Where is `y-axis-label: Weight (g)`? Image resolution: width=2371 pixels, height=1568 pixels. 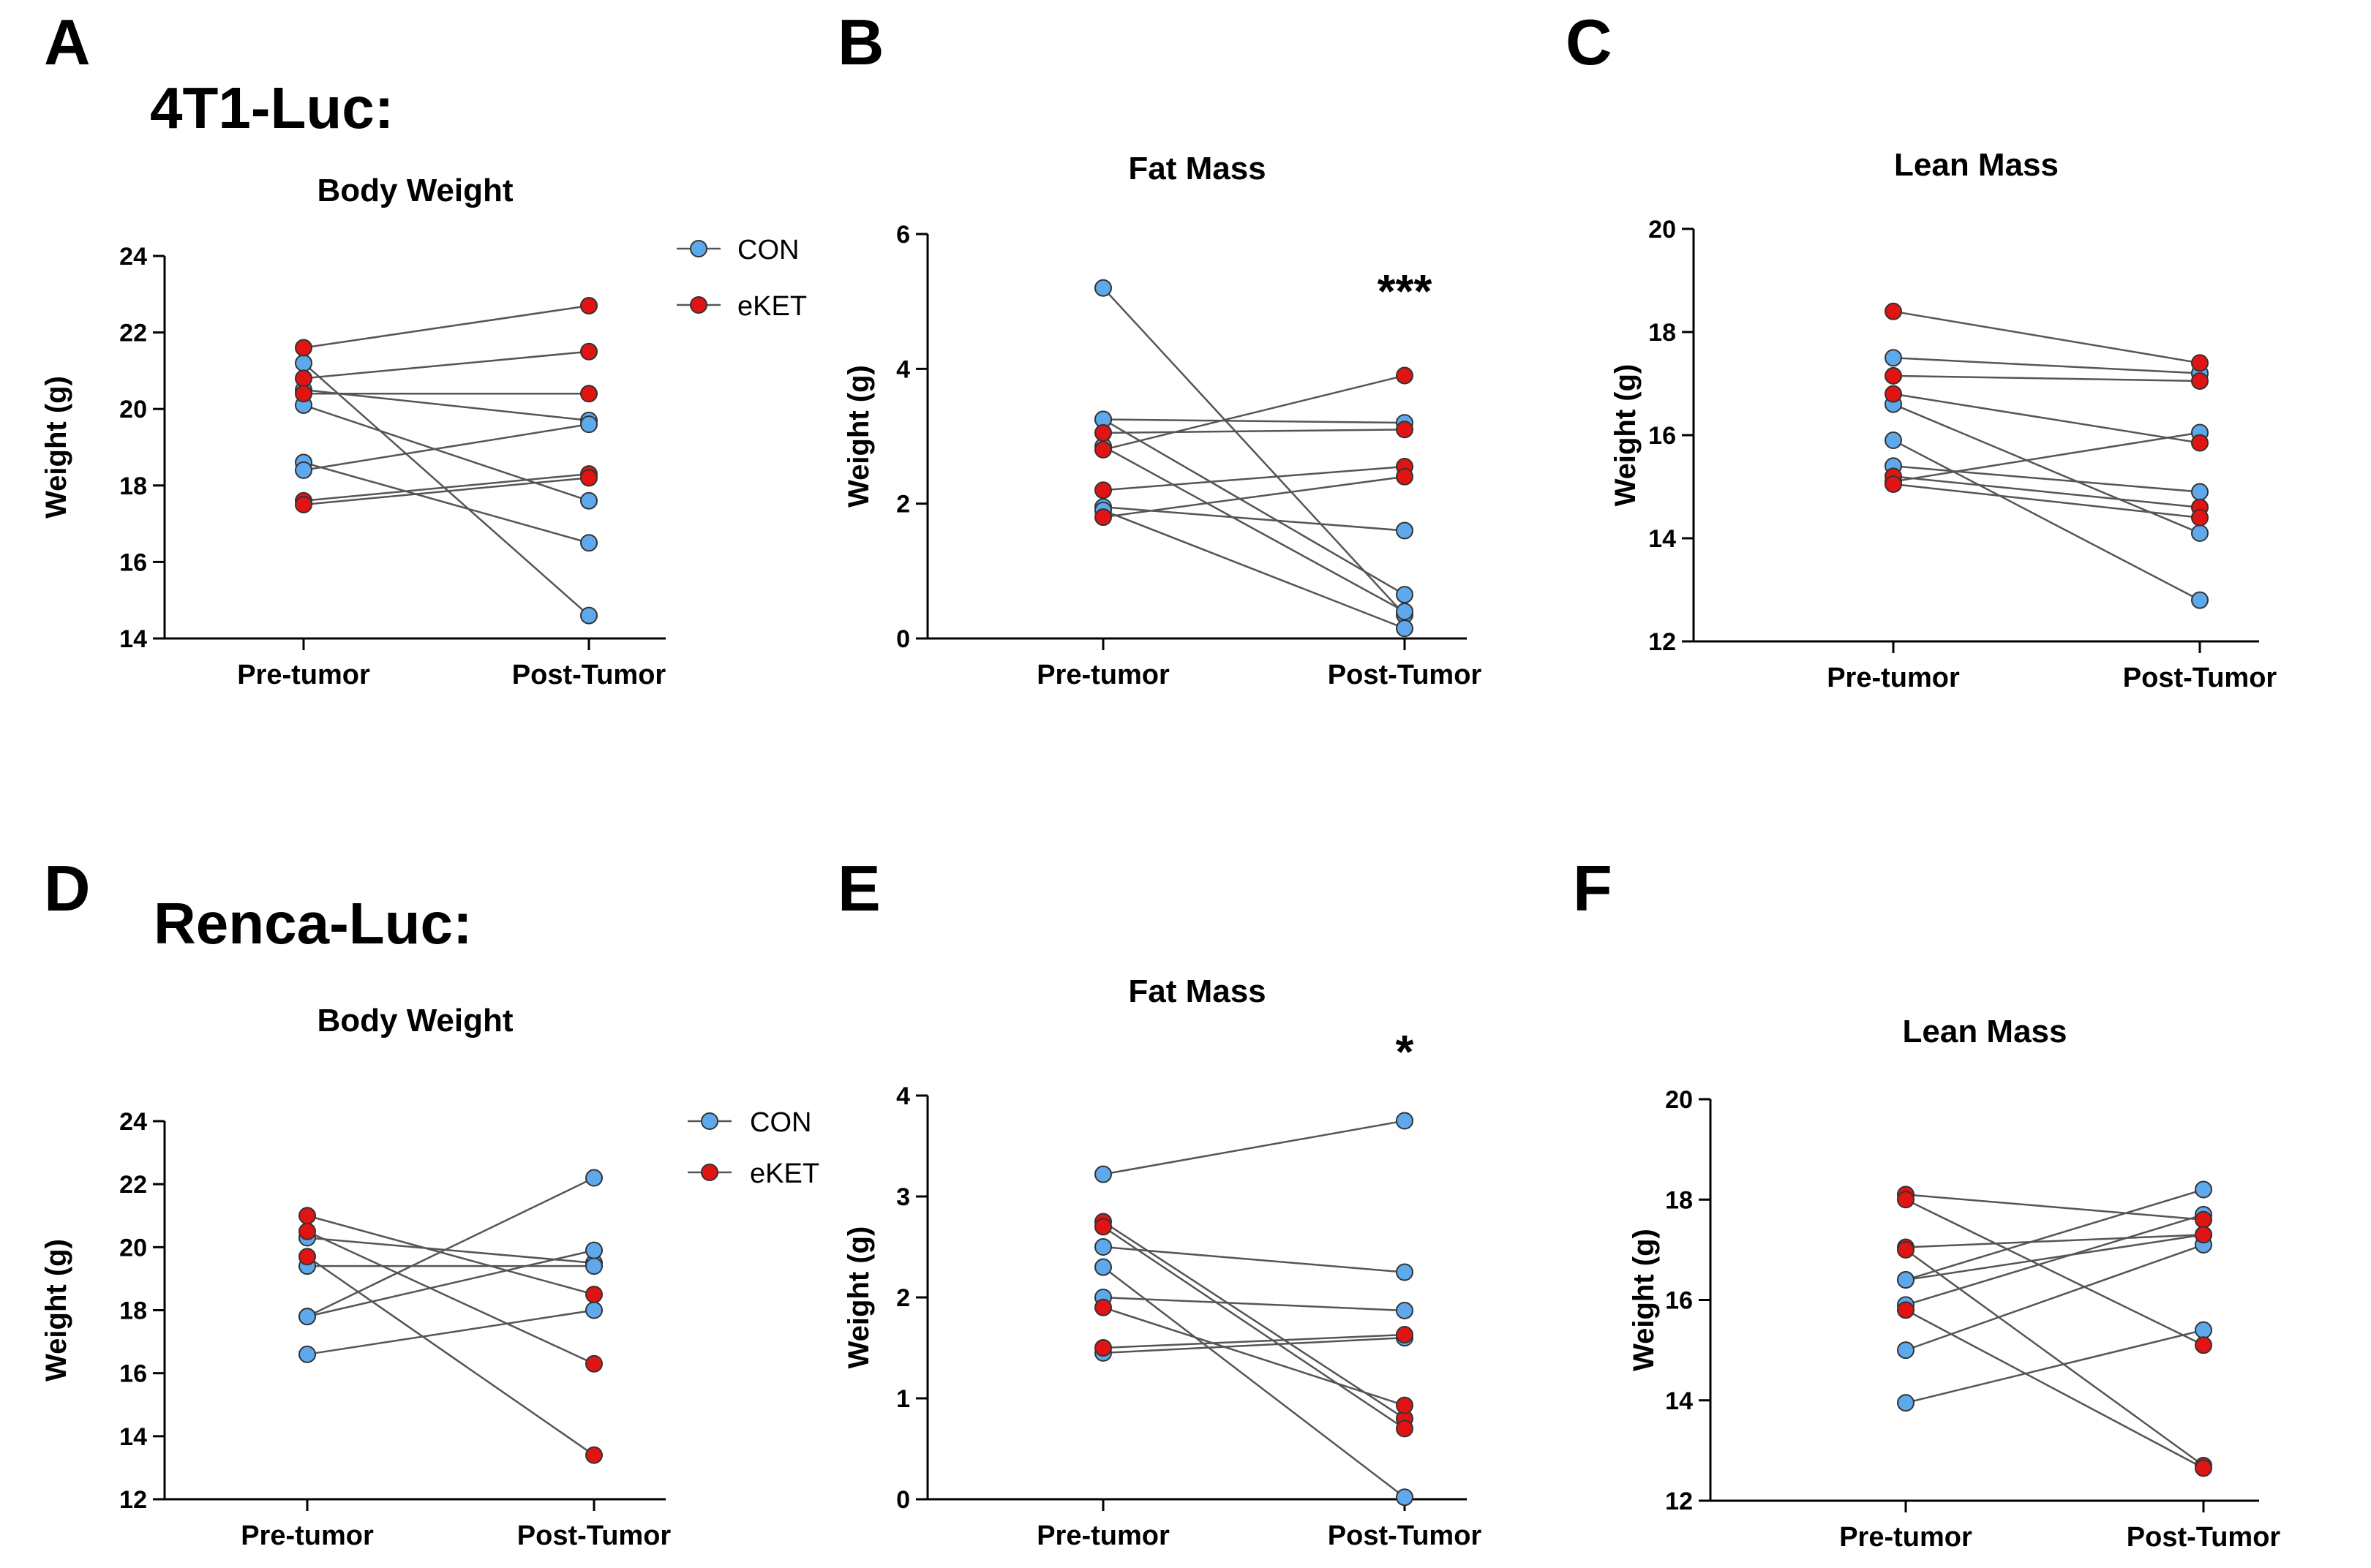
y-axis-label: Weight (g) is located at coordinates (859, 436).